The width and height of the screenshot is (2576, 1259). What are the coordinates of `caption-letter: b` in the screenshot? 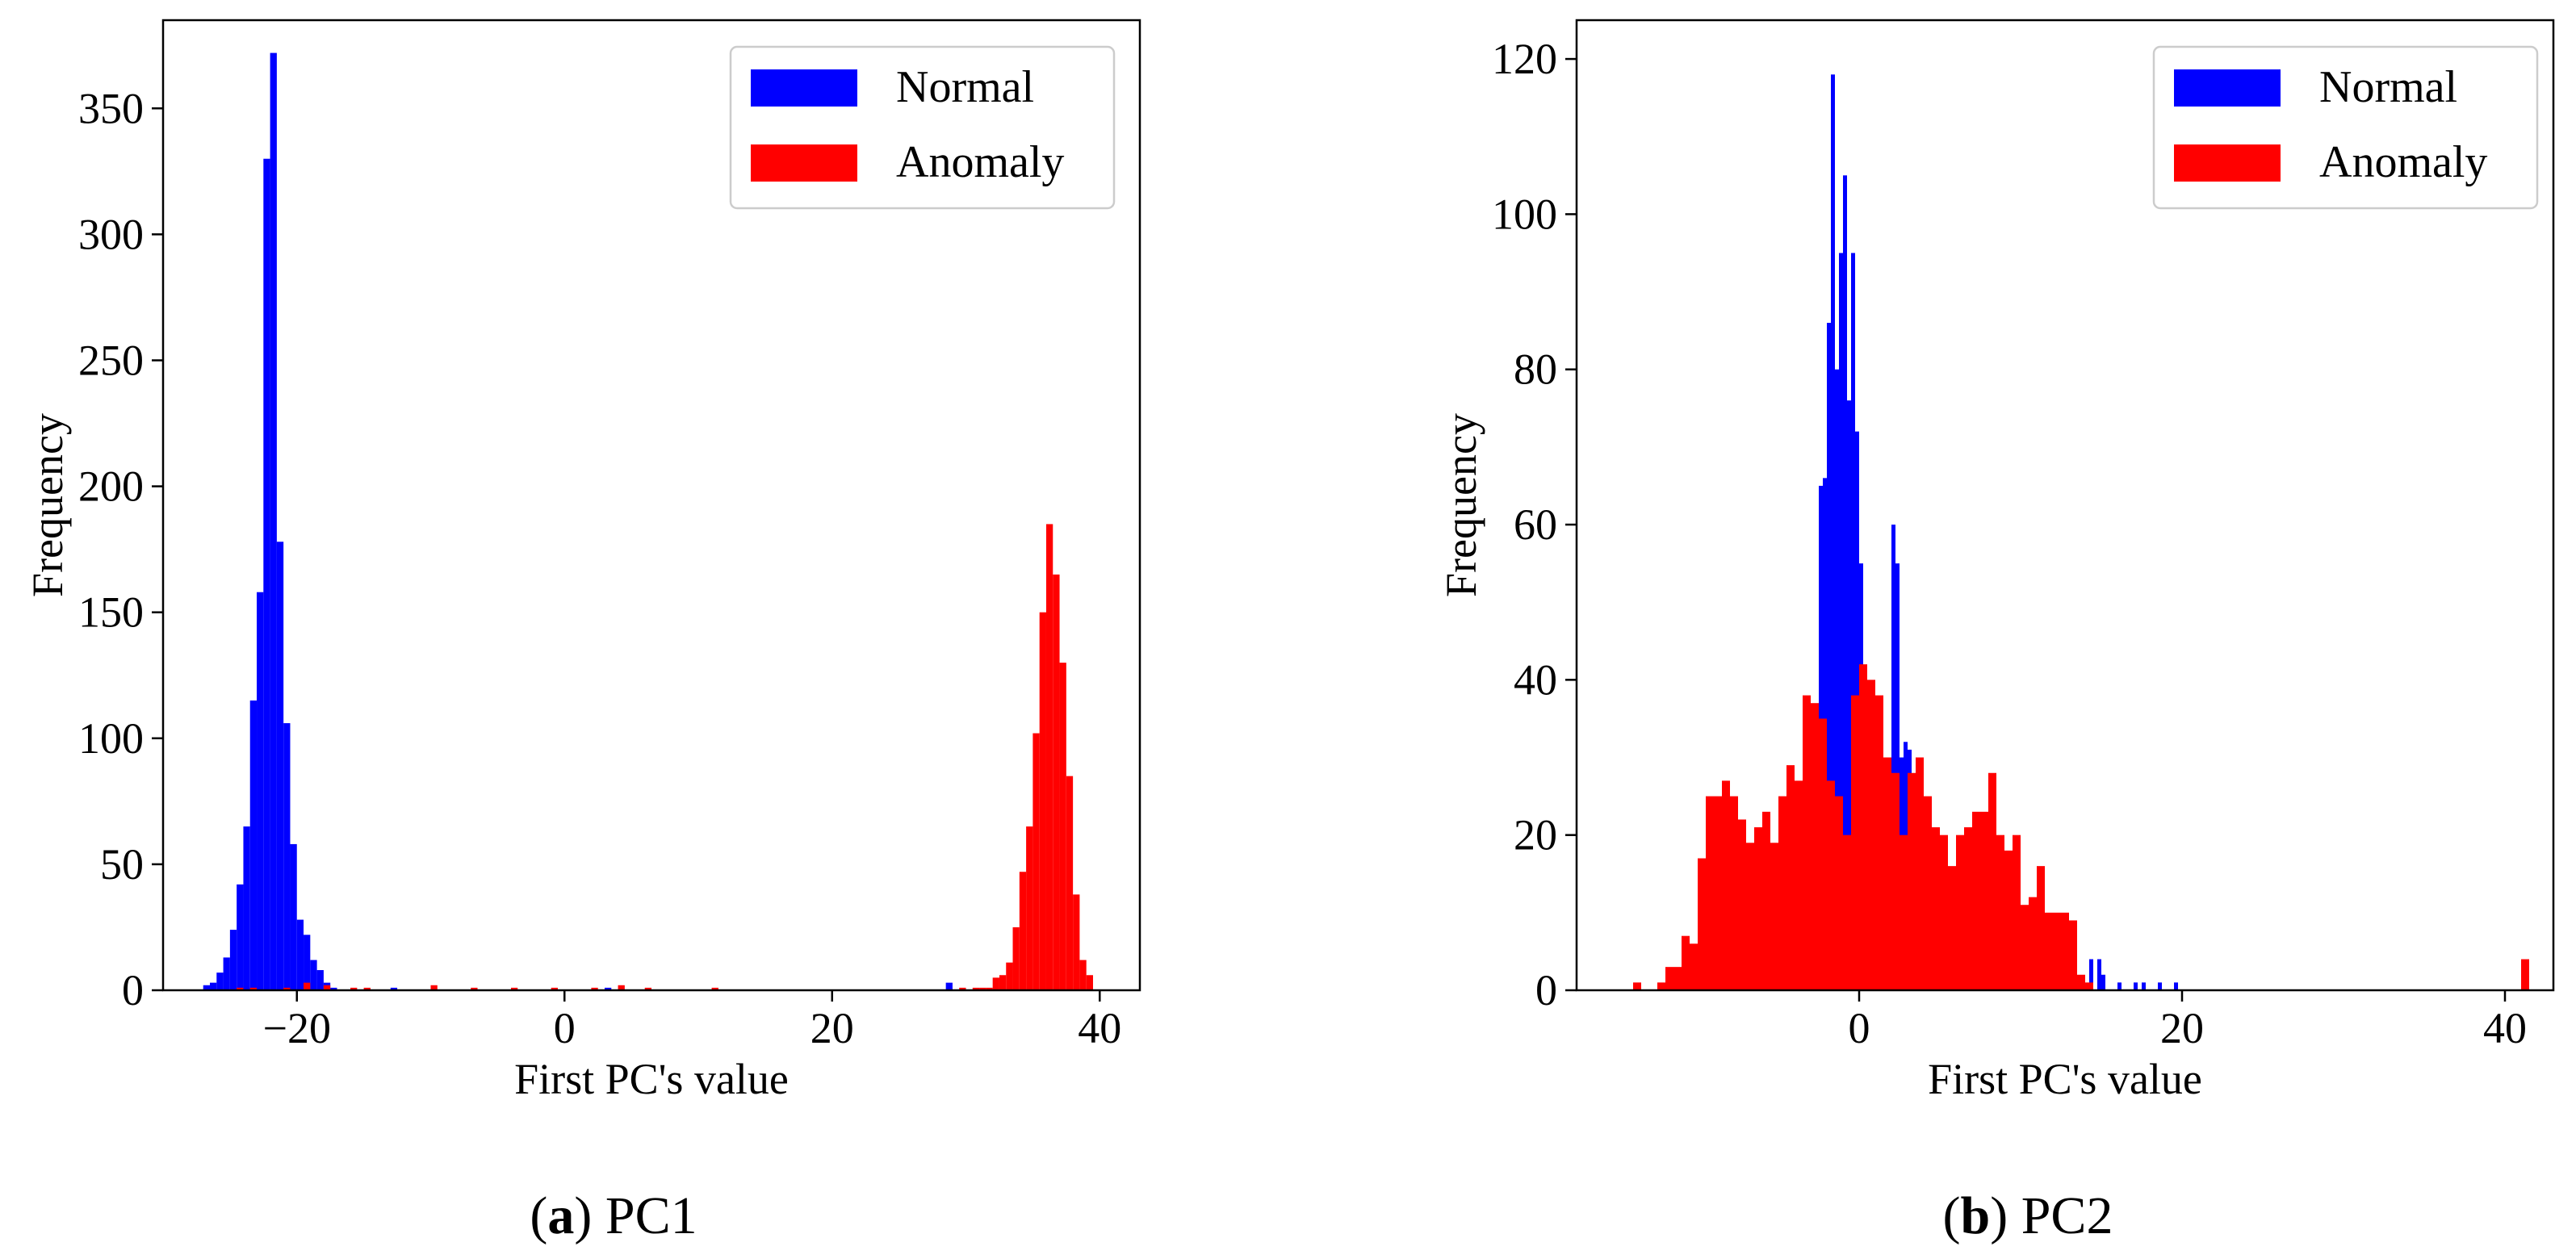 It's located at (1976, 1215).